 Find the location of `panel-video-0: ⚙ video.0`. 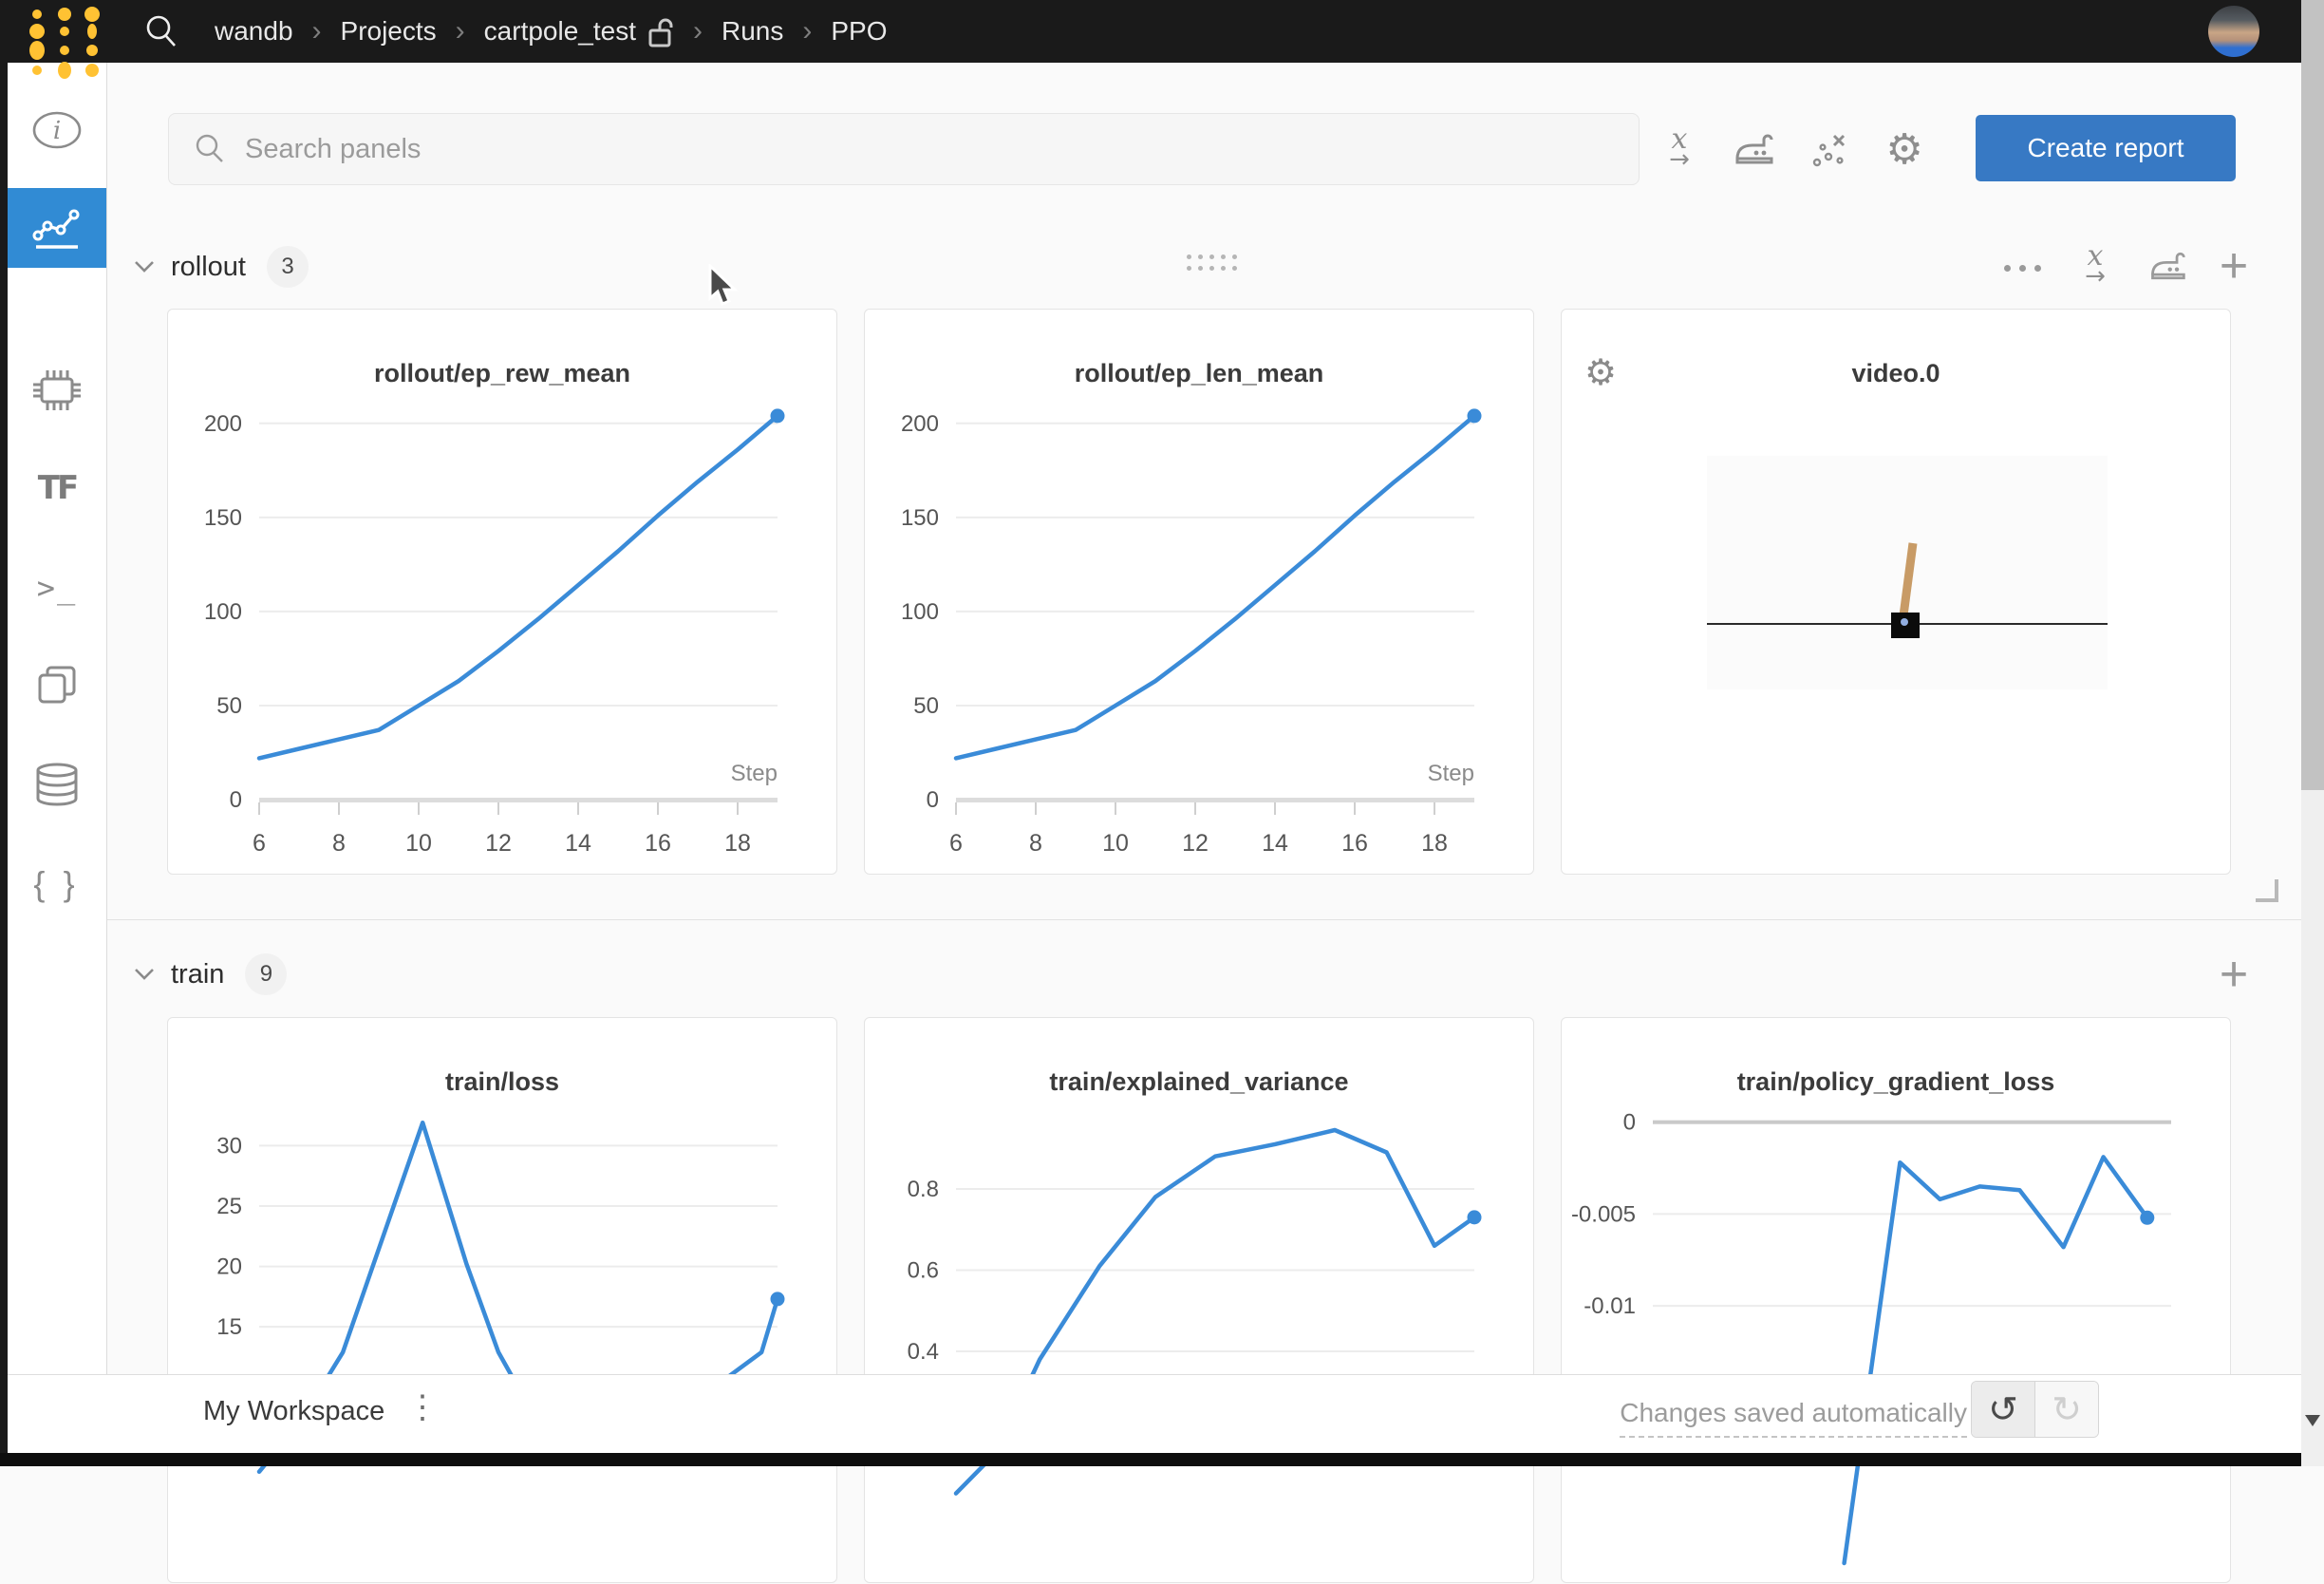

panel-video-0: ⚙ video.0 is located at coordinates (1896, 592).